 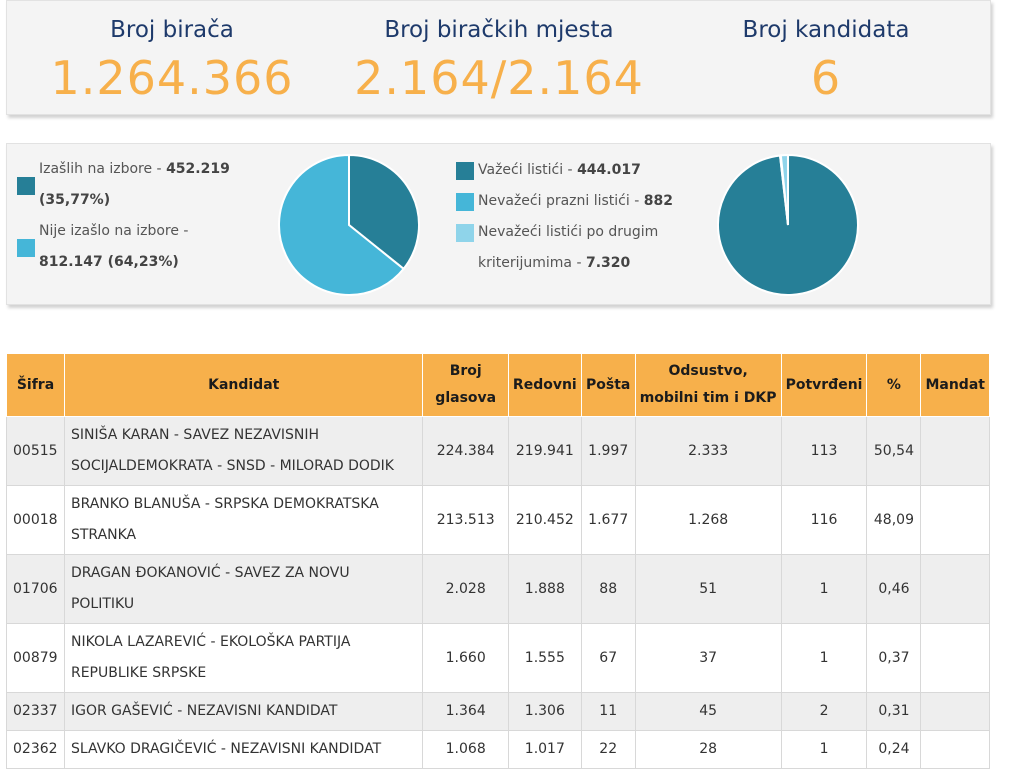 I want to click on col-header-absentee-line1: Odsustvo,, so click(x=708, y=371).